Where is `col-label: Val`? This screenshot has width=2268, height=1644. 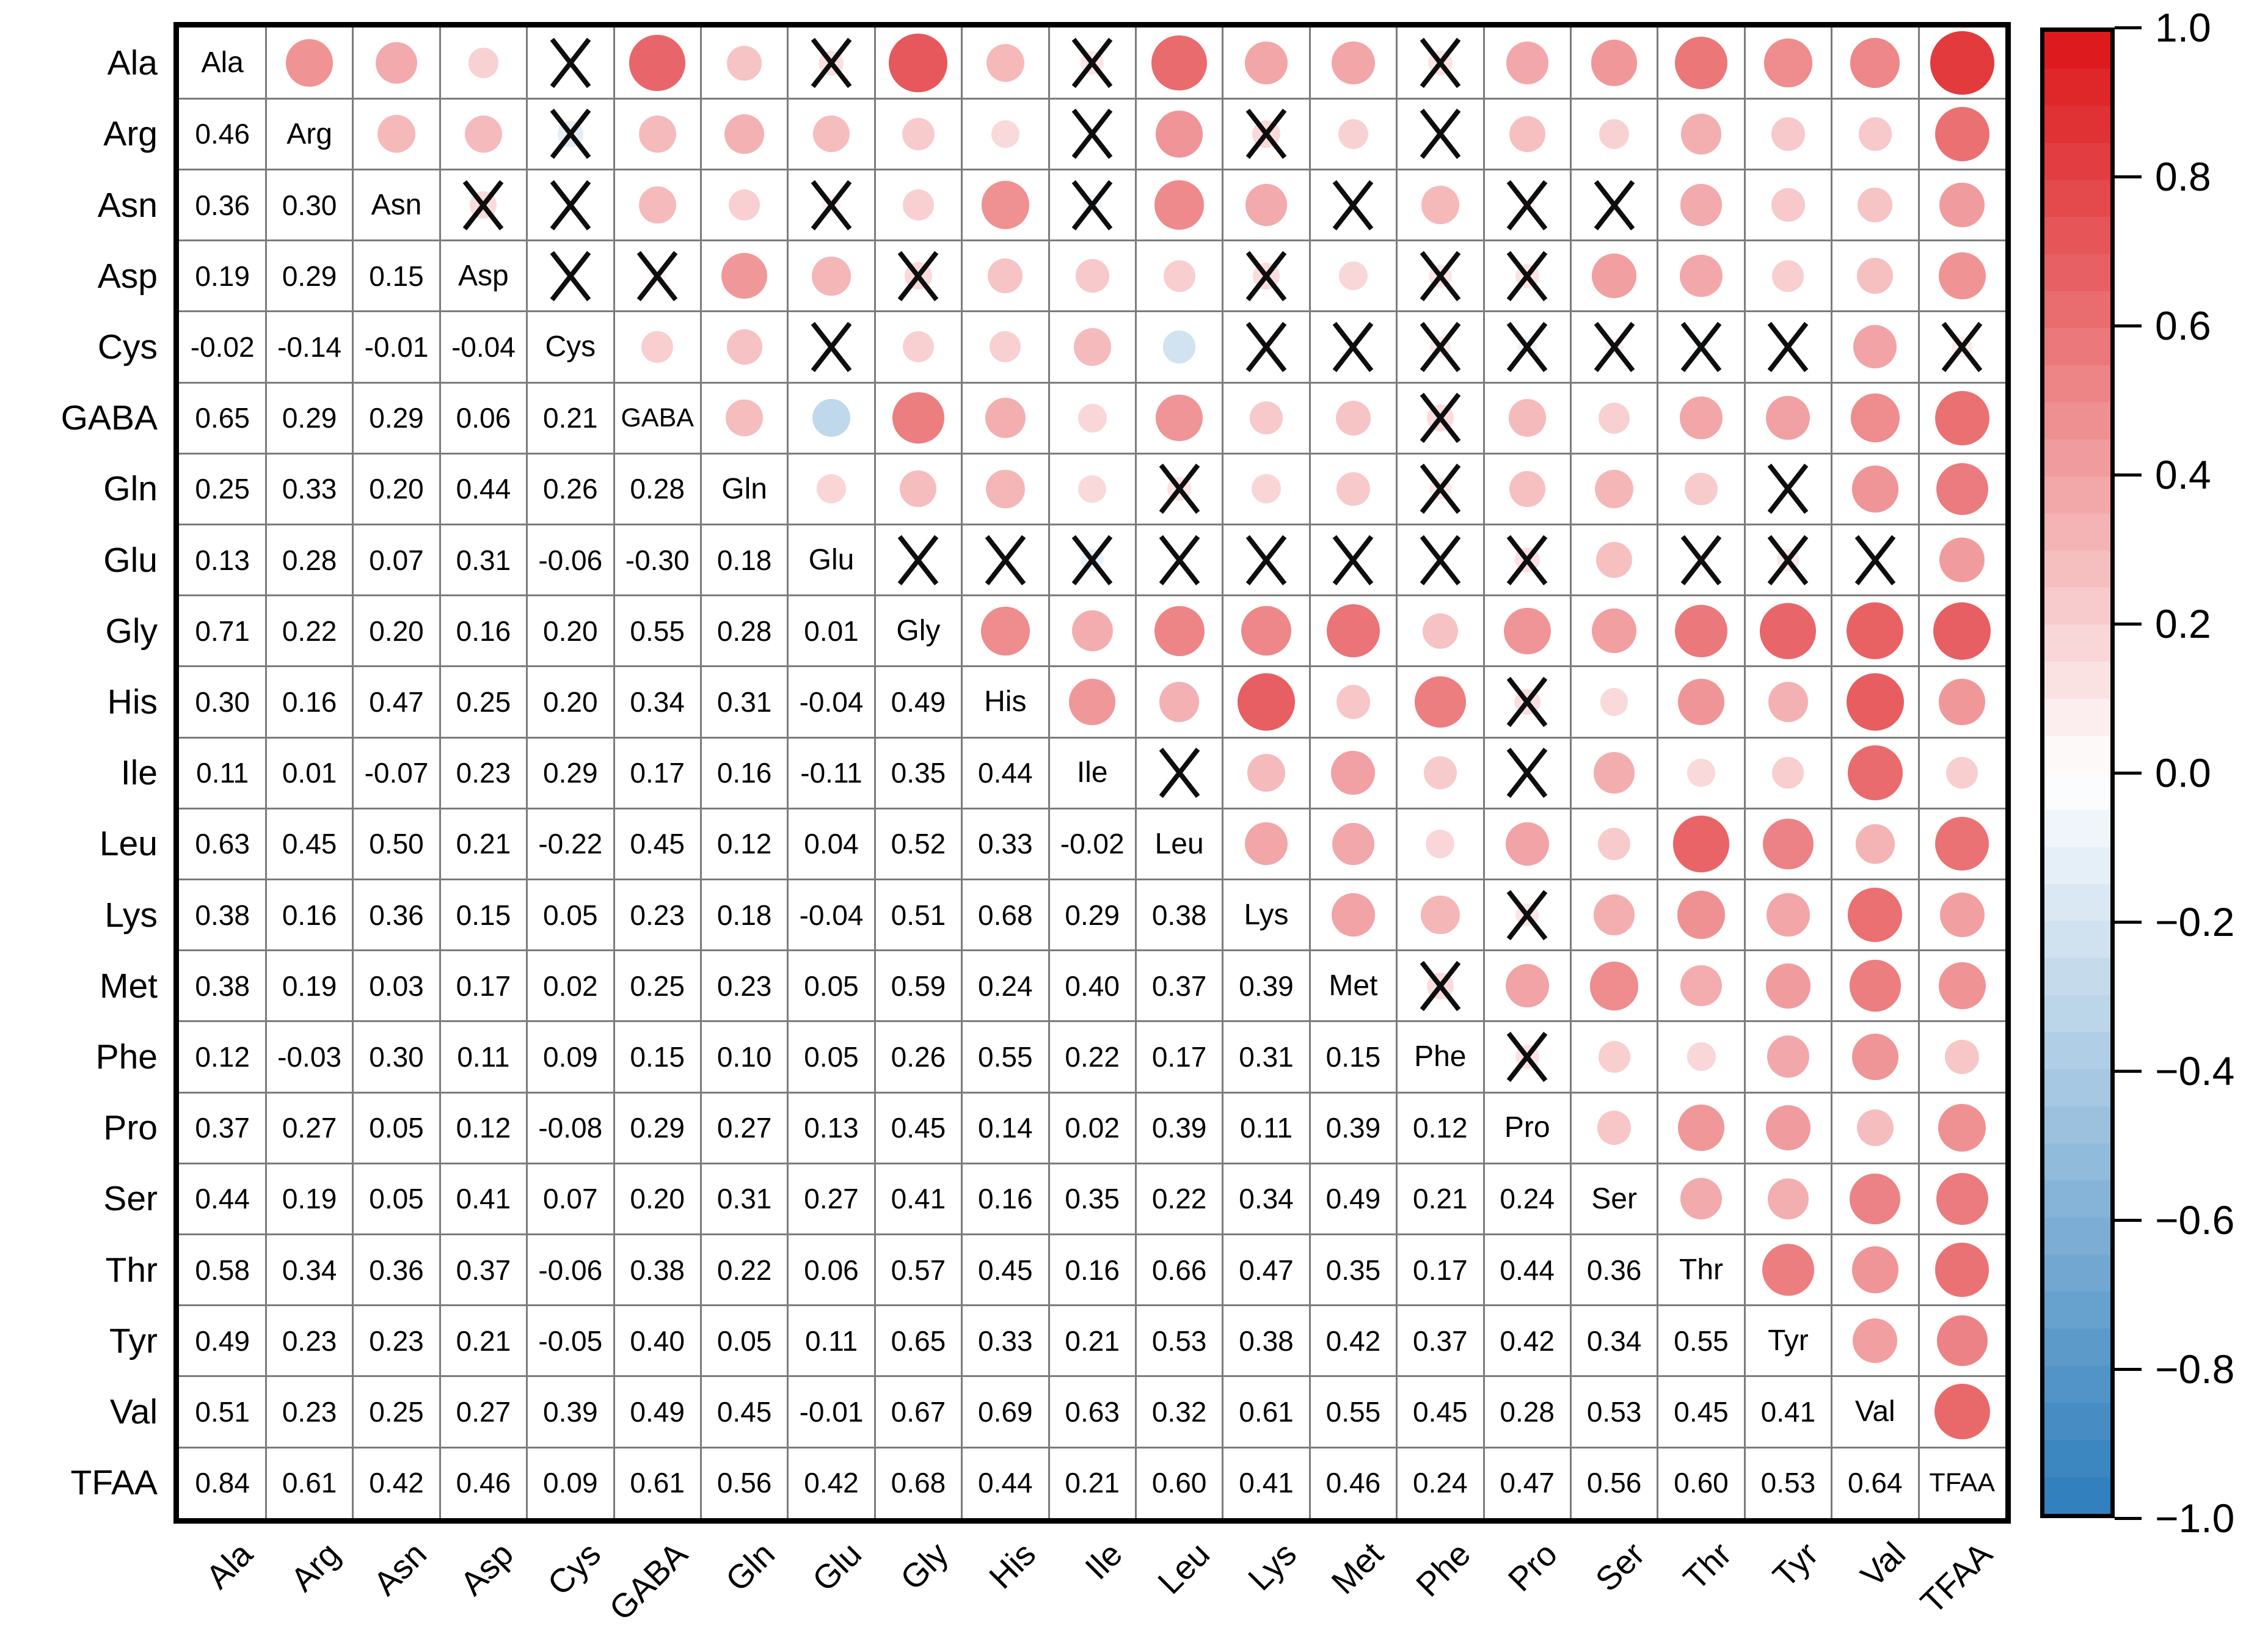
col-label: Val is located at coordinates (1882, 1565).